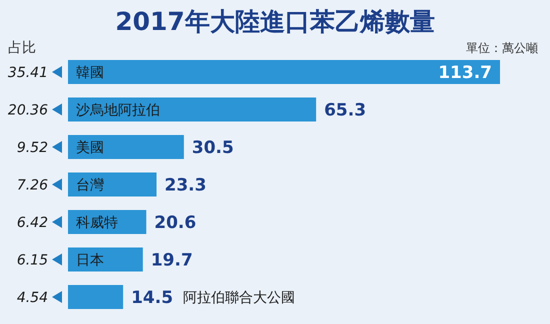  I want to click on text: 占比, so click(22, 48).